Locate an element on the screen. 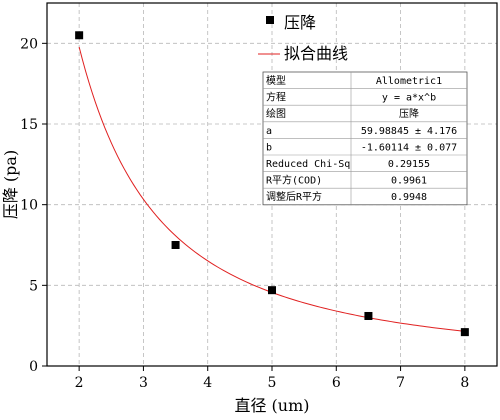 This screenshot has width=500, height=420. y-axis-title: 压降 (pa) is located at coordinates (10, 184).